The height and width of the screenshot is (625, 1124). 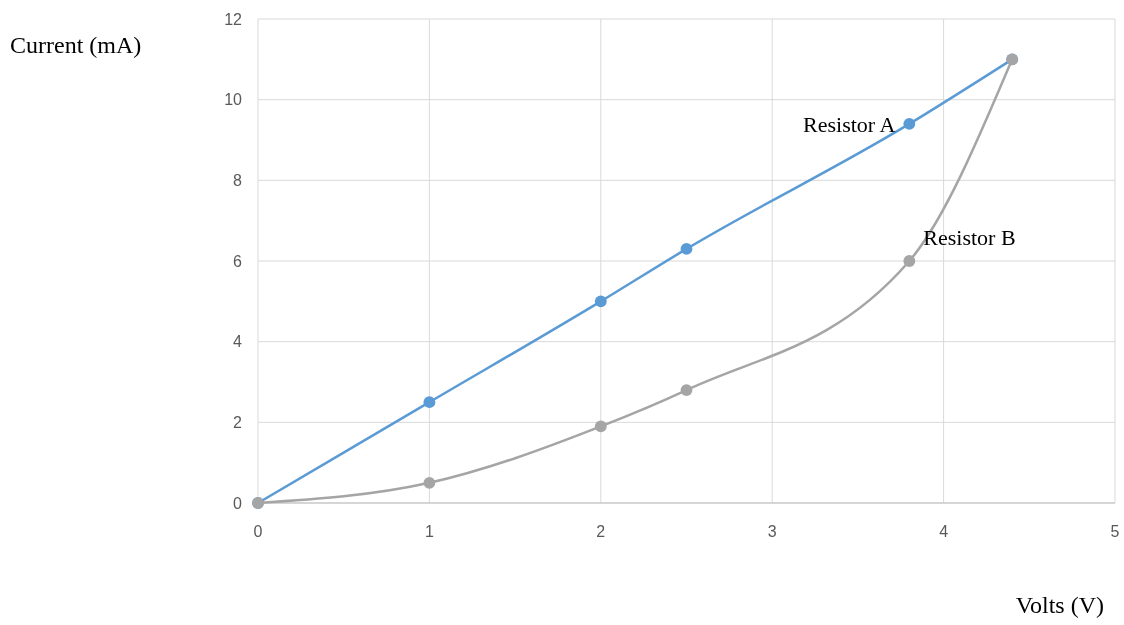 I want to click on x-tick-label: 5, so click(x=1115, y=531).